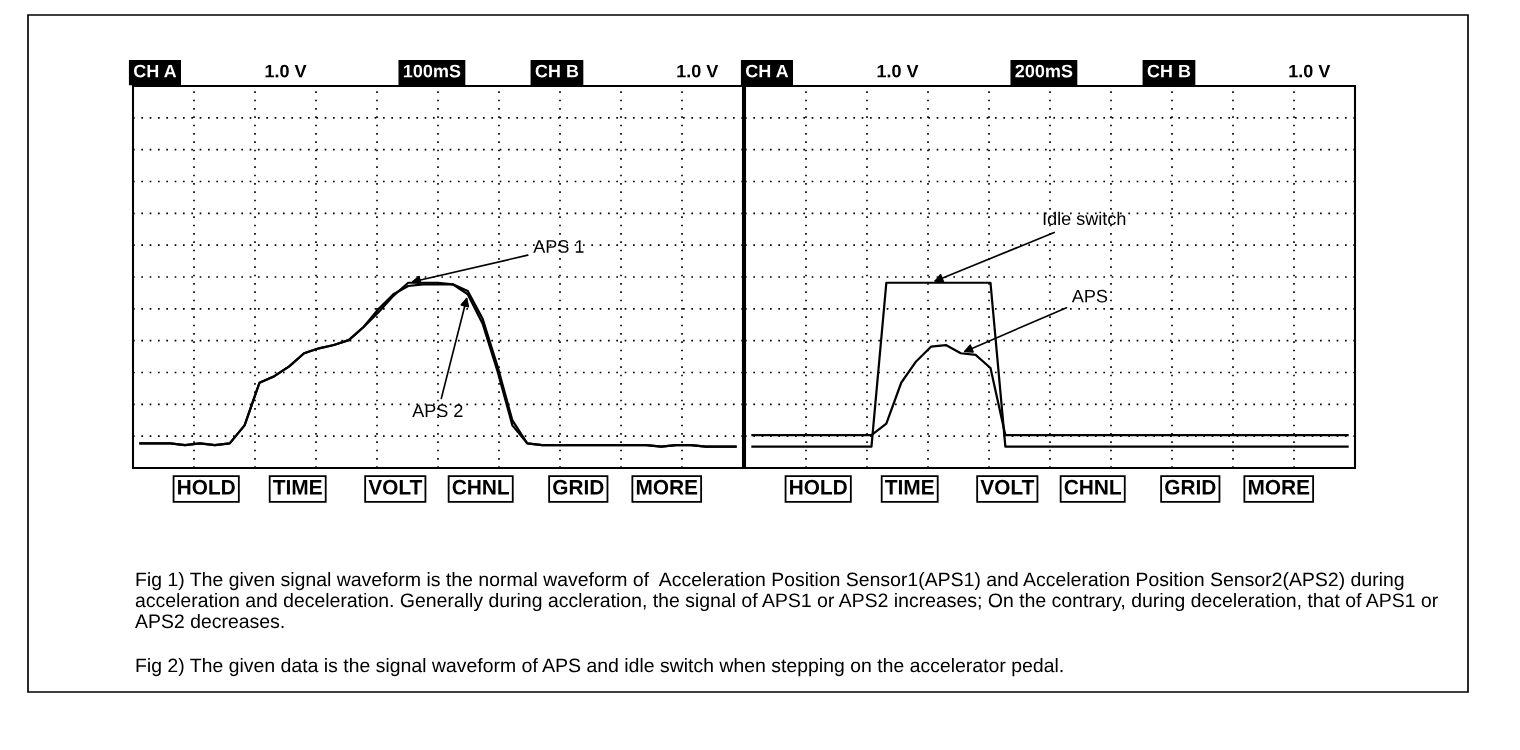 This screenshot has height=750, width=1520. What do you see at coordinates (1044, 71) in the screenshot?
I see `text: 200mS` at bounding box center [1044, 71].